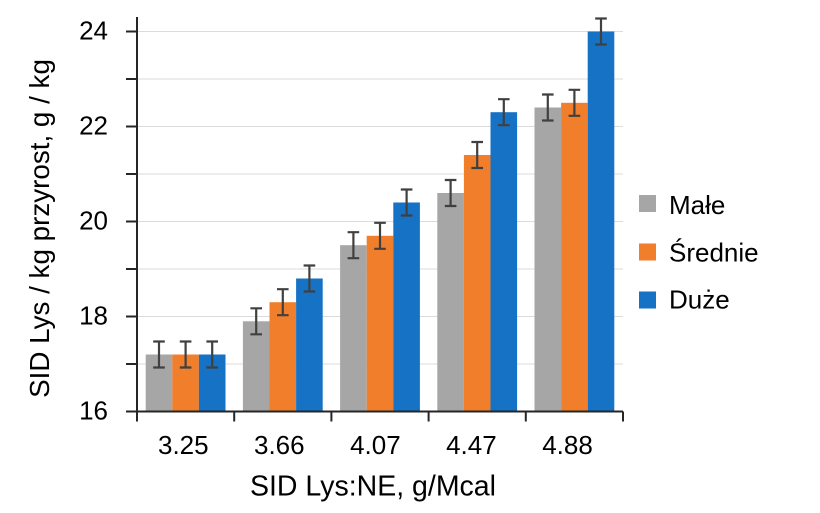 This screenshot has width=820, height=513. I want to click on svg-text: 3.25, so click(183, 445).